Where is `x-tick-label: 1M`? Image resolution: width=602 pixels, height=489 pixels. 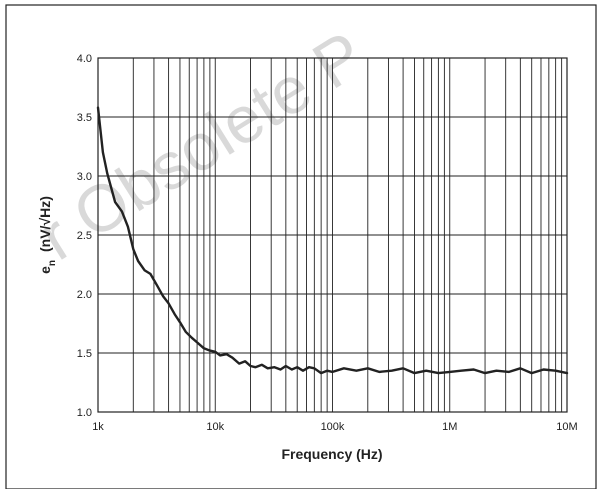
x-tick-label: 1M is located at coordinates (449, 427).